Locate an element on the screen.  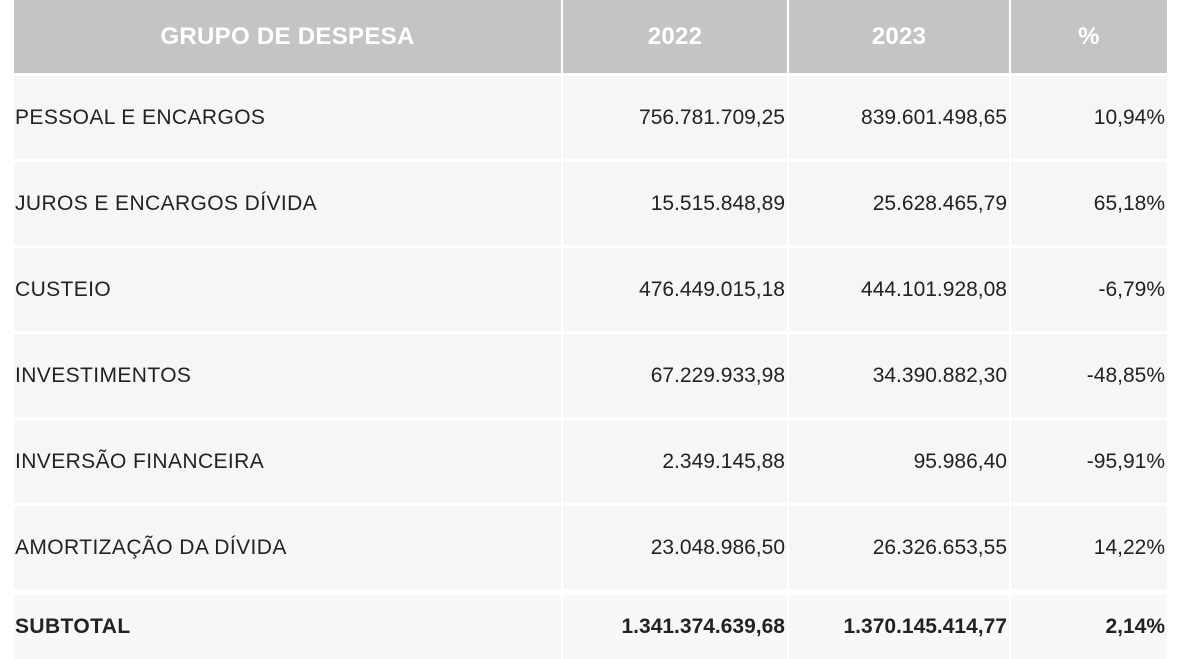
cell-2022: 476.449.015,18 is located at coordinates (674, 288).